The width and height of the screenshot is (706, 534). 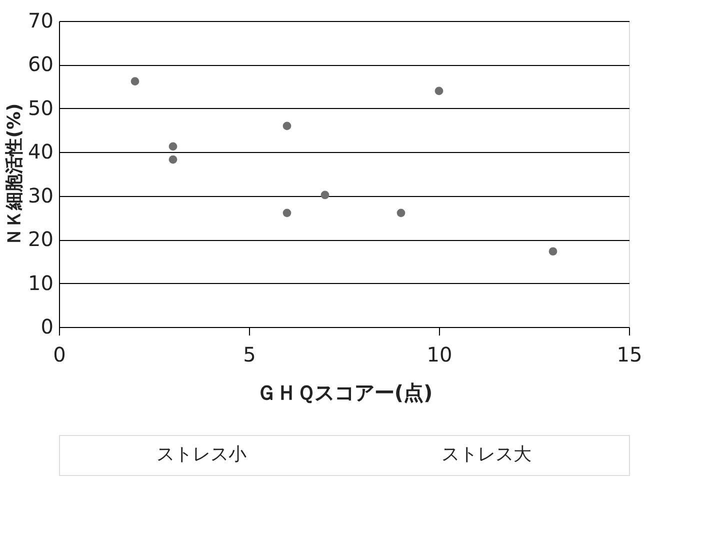 I want to click on text: ストレス大, so click(x=487, y=454).